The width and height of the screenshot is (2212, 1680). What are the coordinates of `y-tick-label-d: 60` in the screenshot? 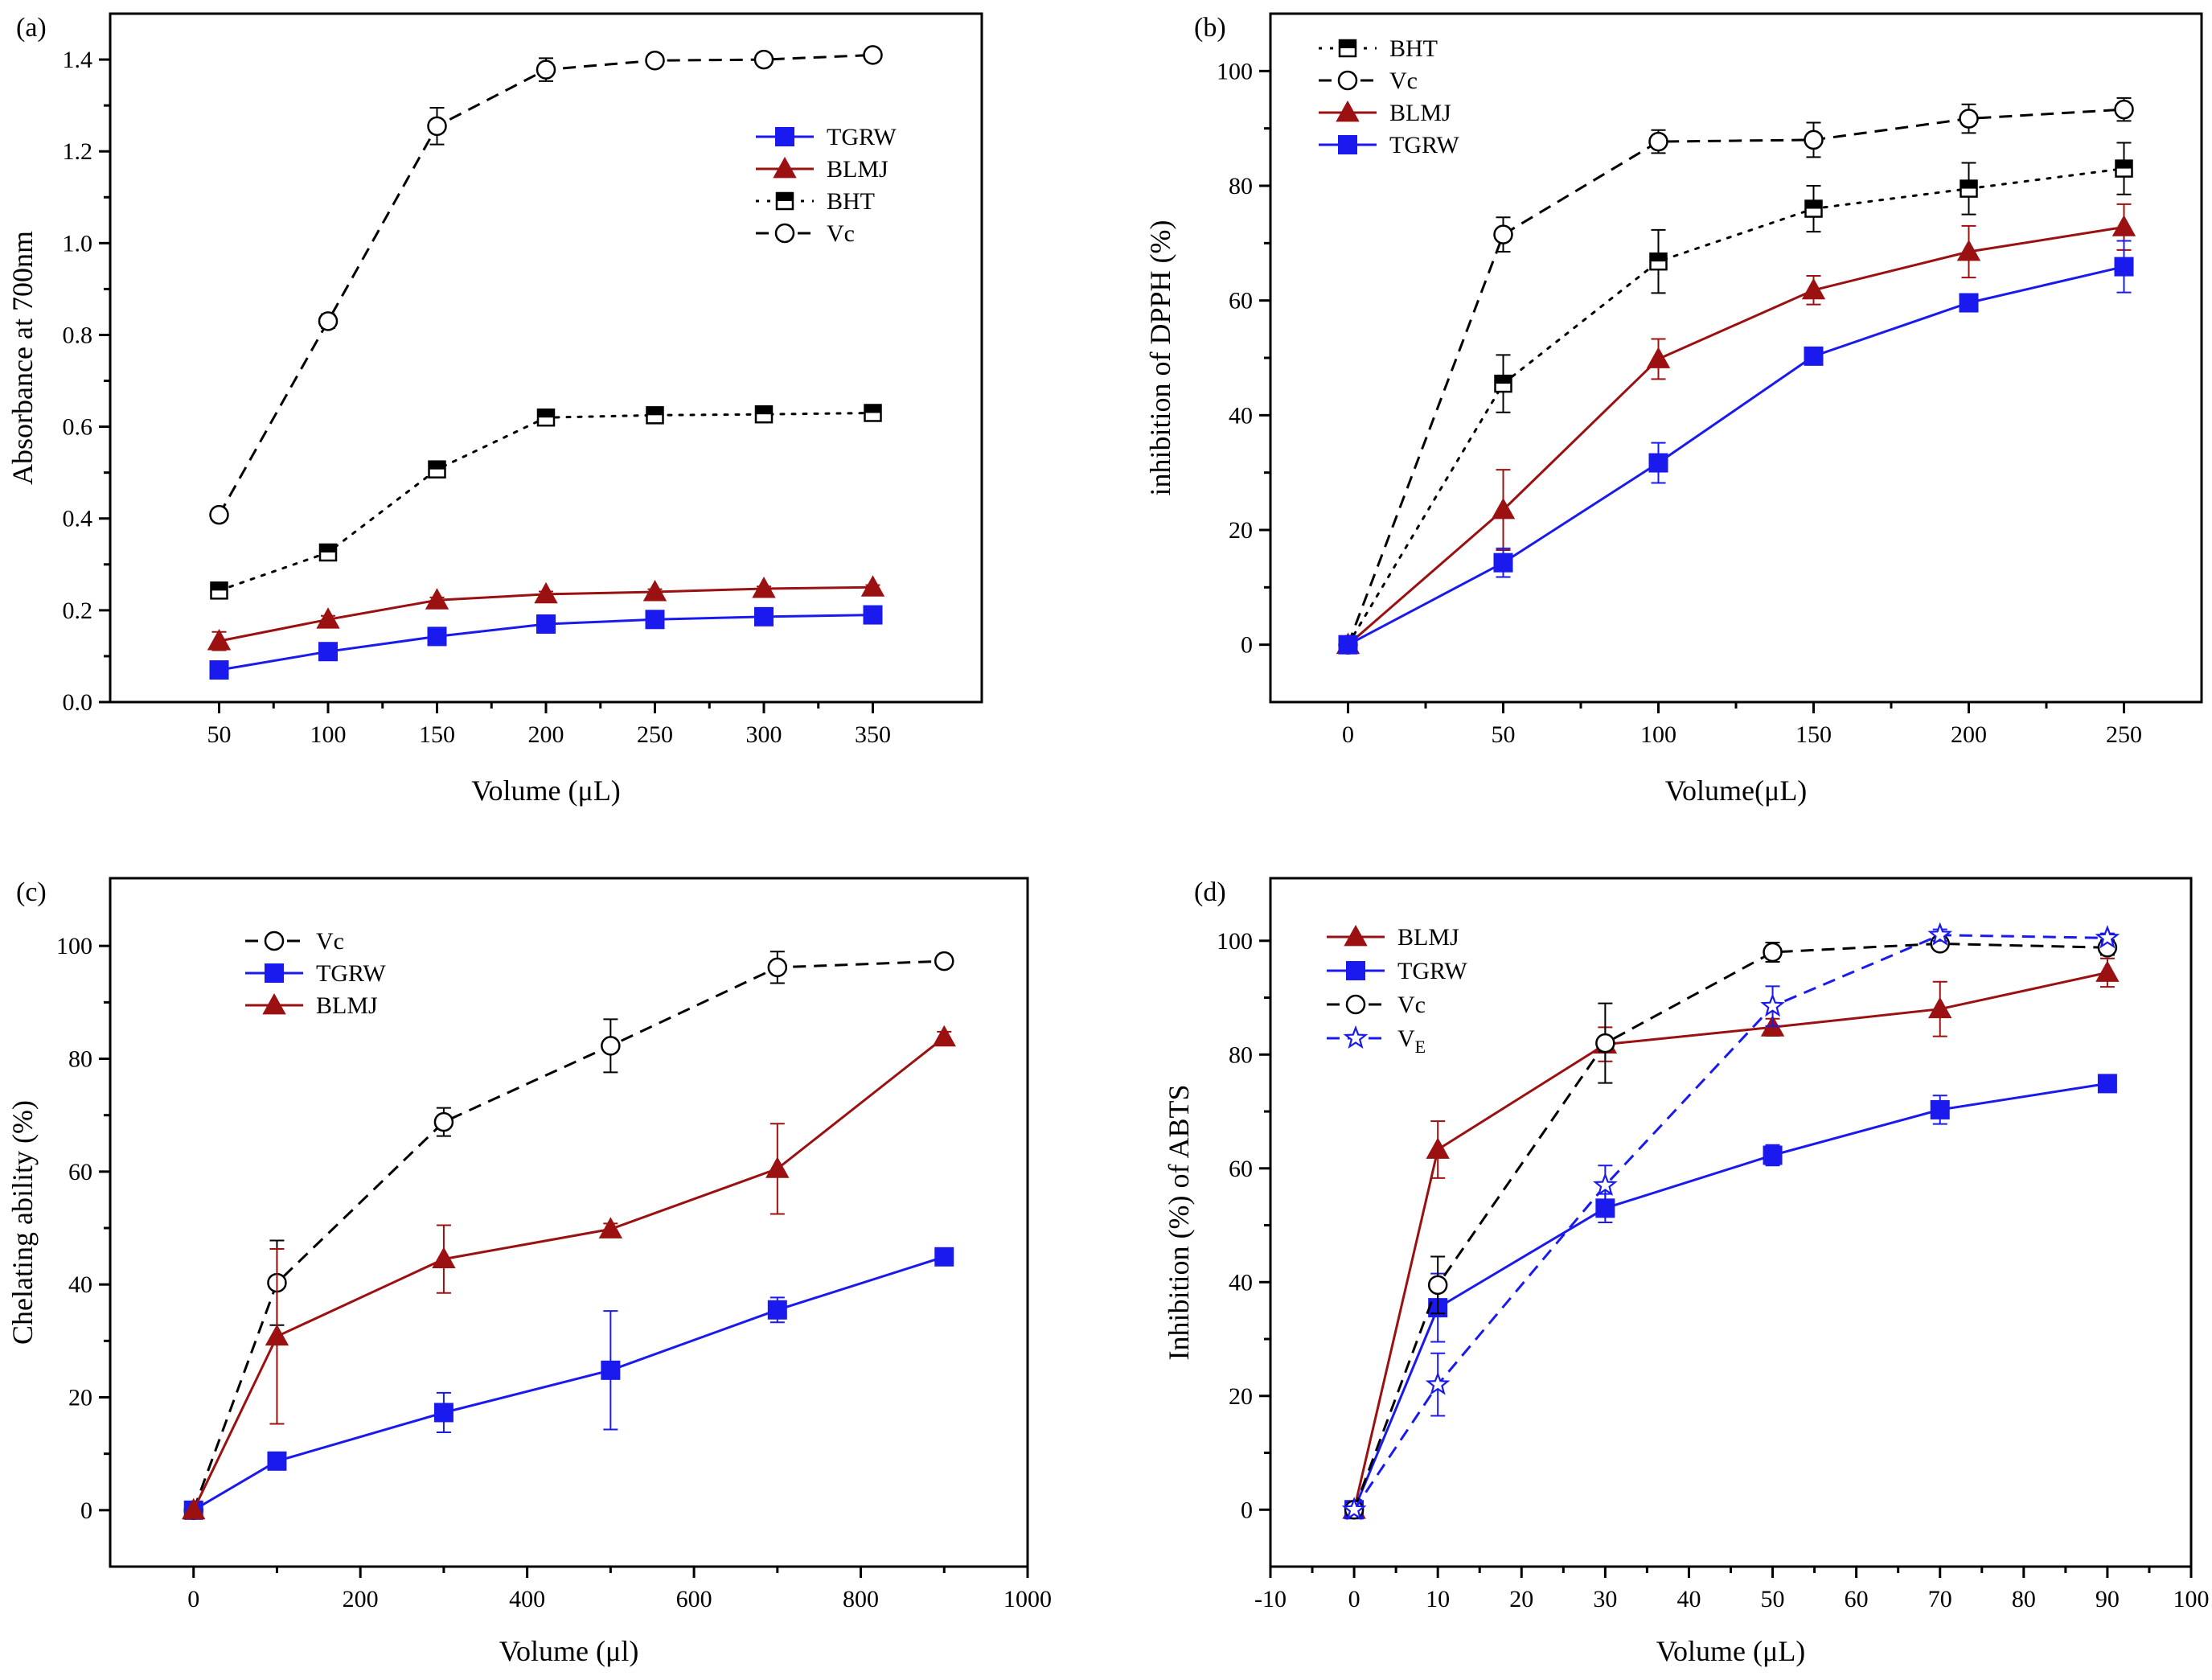 It's located at (1241, 1169).